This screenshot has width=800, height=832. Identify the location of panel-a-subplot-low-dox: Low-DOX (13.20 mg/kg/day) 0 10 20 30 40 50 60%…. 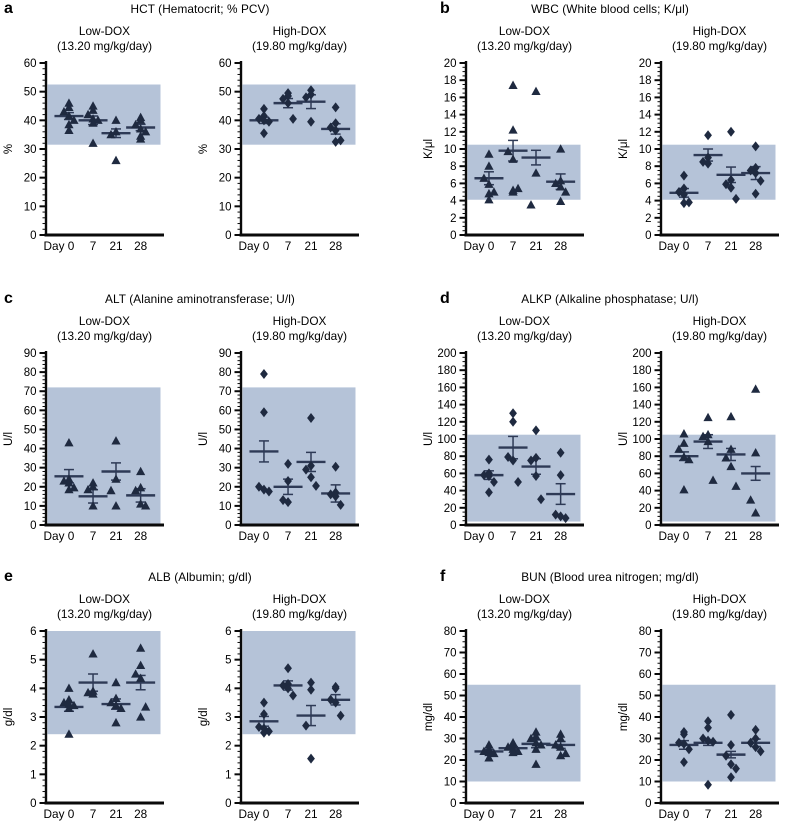
(97, 138).